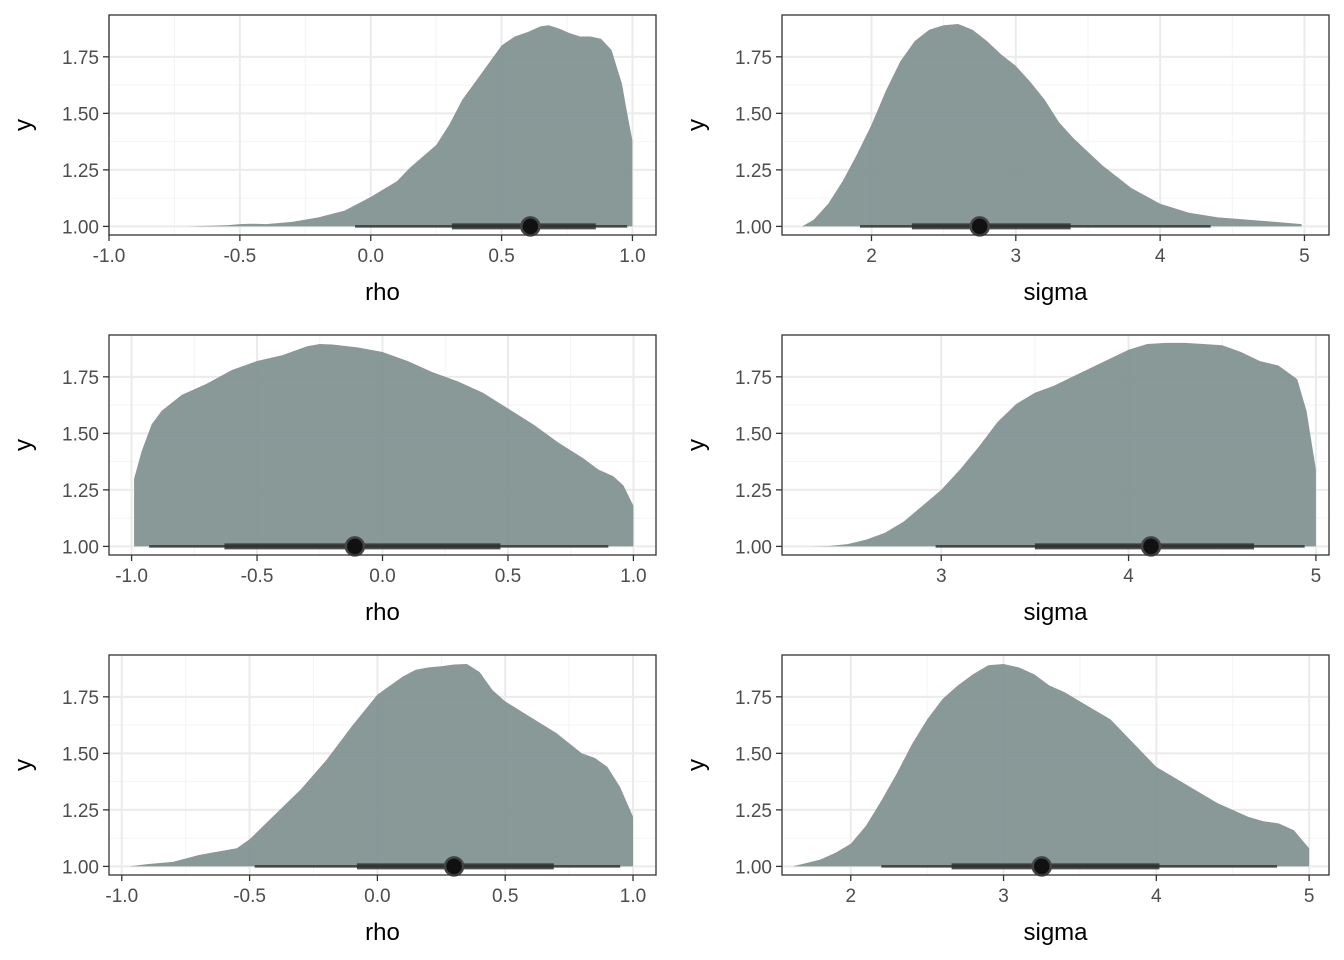  I want to click on panel-6: 2 3 4 5 1.00 1.25 1.50 1.75 sigma y, so click(1006, 800).